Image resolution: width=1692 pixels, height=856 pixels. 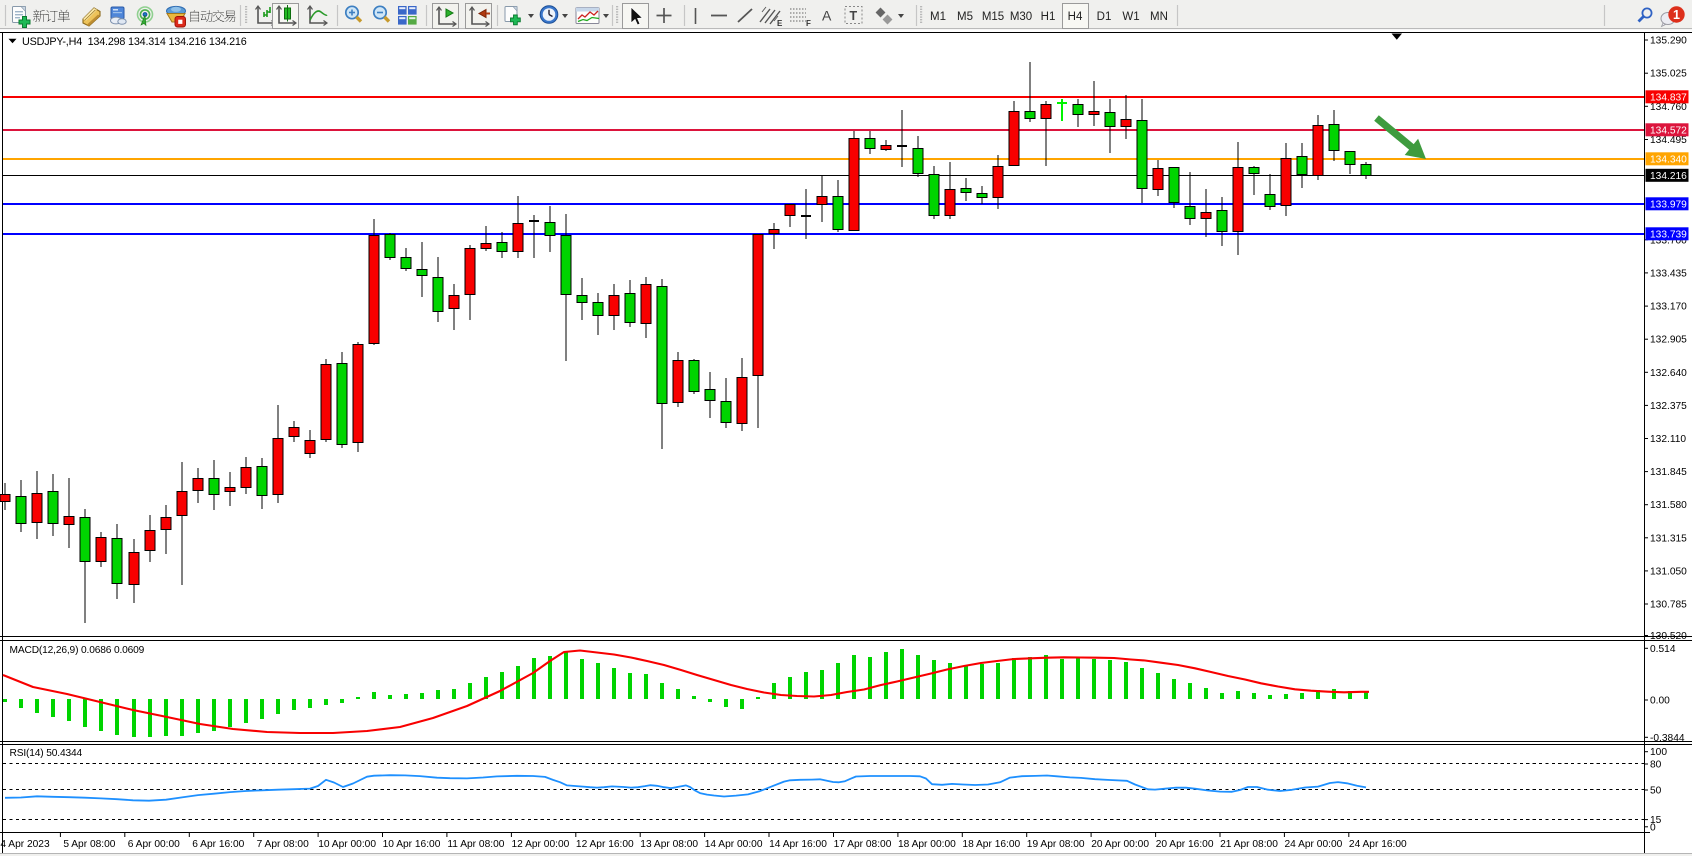 What do you see at coordinates (1668, 176) in the screenshot?
I see `svg-text: 134.216` at bounding box center [1668, 176].